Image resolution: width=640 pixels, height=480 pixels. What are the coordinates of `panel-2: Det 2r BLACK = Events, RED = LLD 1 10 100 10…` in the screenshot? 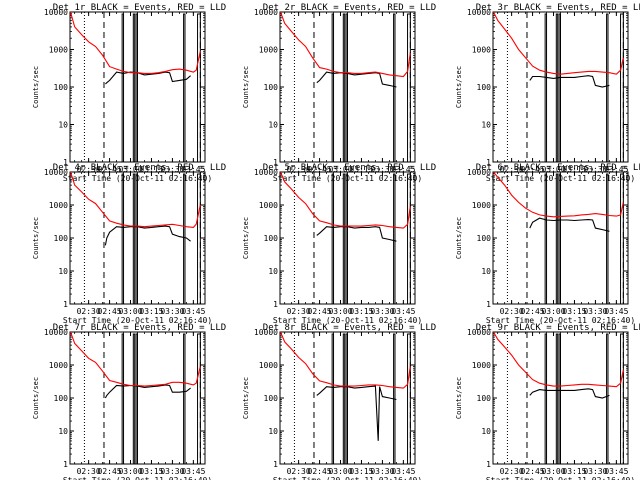 It's located at (339, 93).